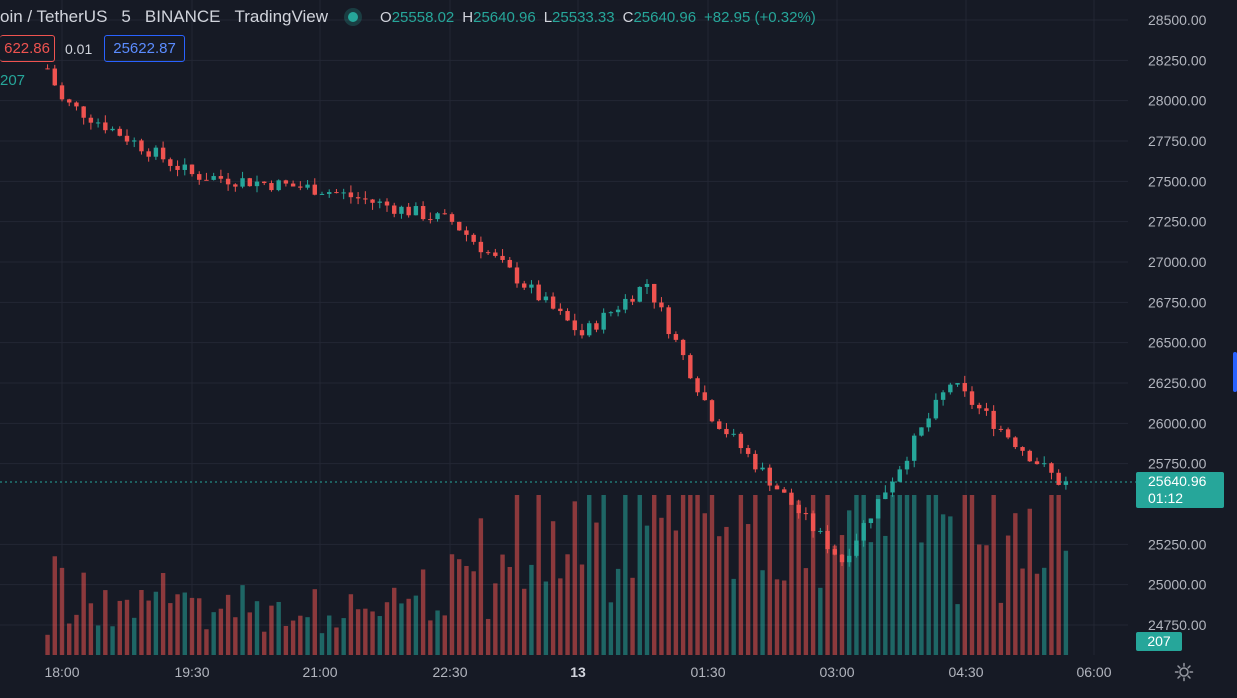  Describe the element at coordinates (353, 17) in the screenshot. I see `market-status-icon` at that location.